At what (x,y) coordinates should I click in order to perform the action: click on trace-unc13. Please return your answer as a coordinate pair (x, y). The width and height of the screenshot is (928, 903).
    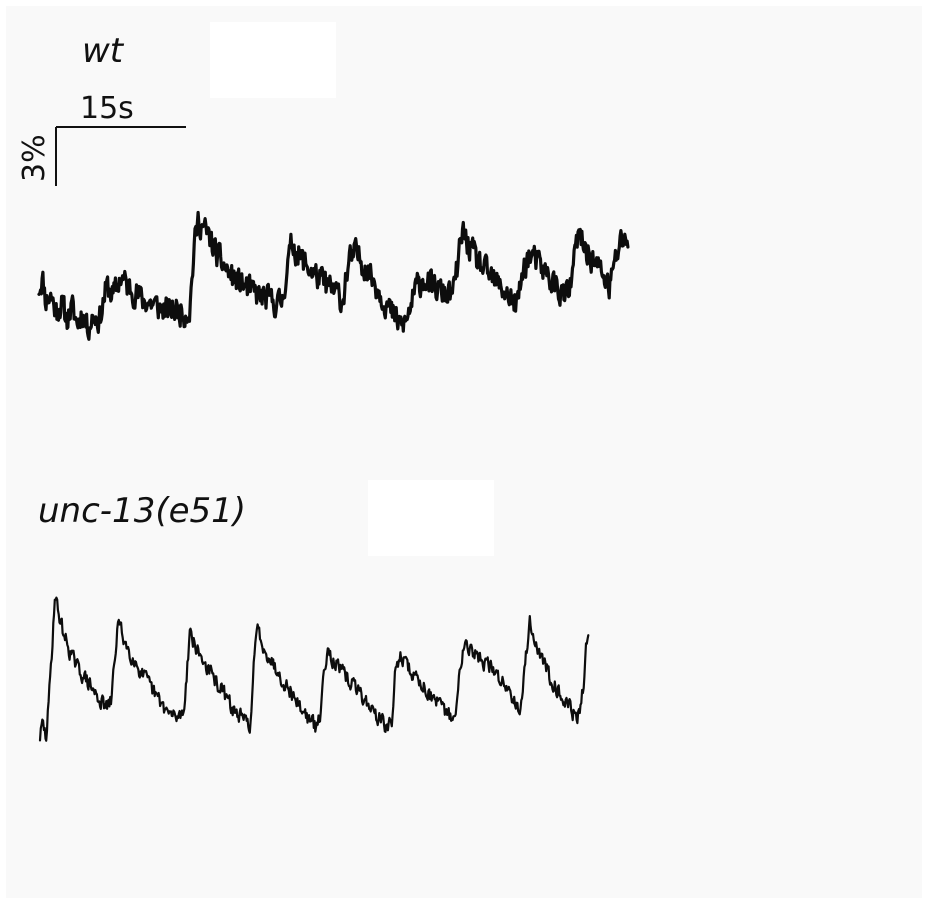
    Looking at the image, I should click on (314, 669).